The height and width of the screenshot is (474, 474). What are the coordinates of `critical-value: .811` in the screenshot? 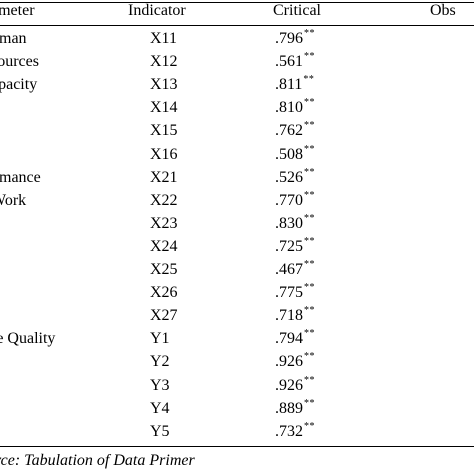 It's located at (289, 84).